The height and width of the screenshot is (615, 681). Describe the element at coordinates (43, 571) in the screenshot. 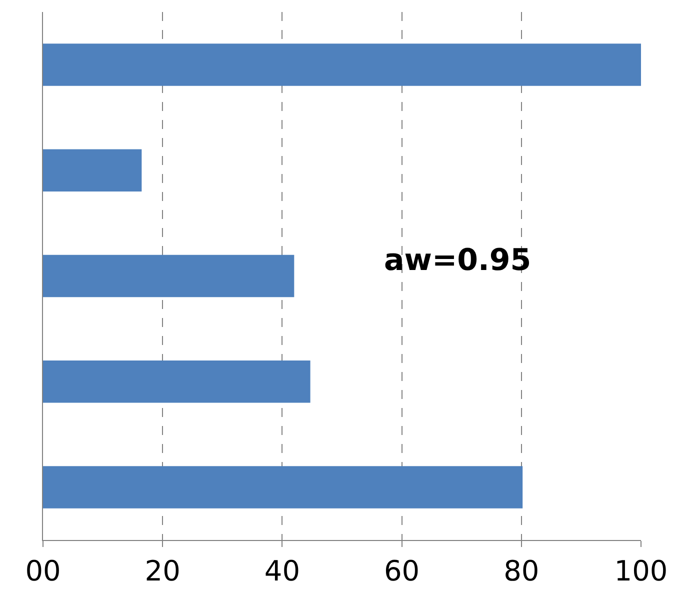

I see `x-tick-label: 00` at that location.